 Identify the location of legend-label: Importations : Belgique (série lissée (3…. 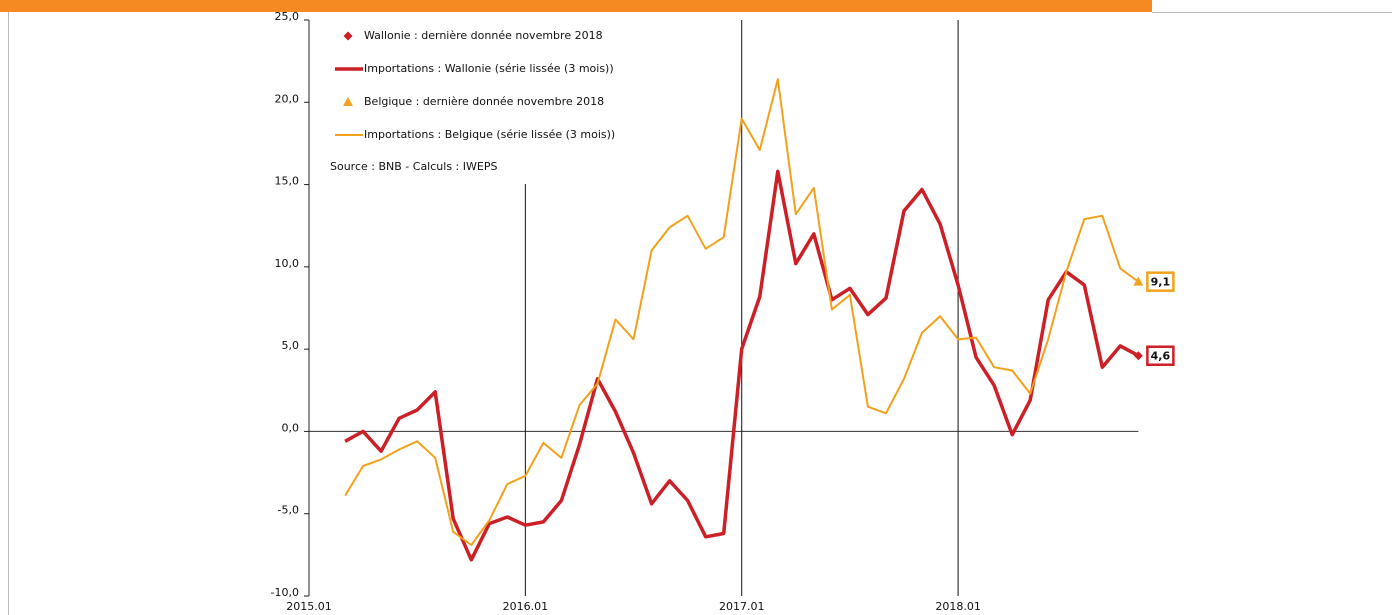
(489, 134).